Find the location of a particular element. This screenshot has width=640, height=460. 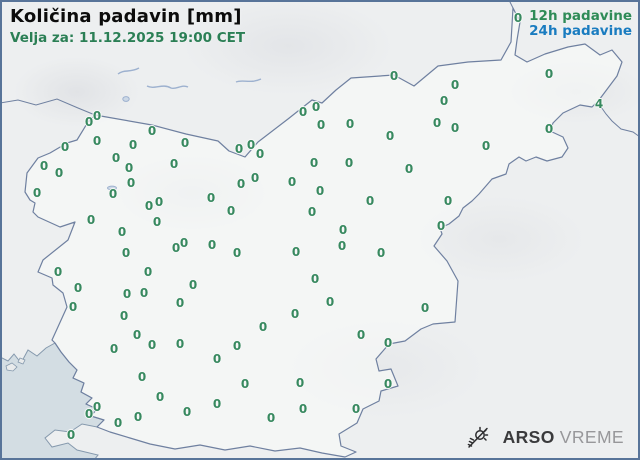

brand-agency: ARSO is located at coordinates (528, 437).